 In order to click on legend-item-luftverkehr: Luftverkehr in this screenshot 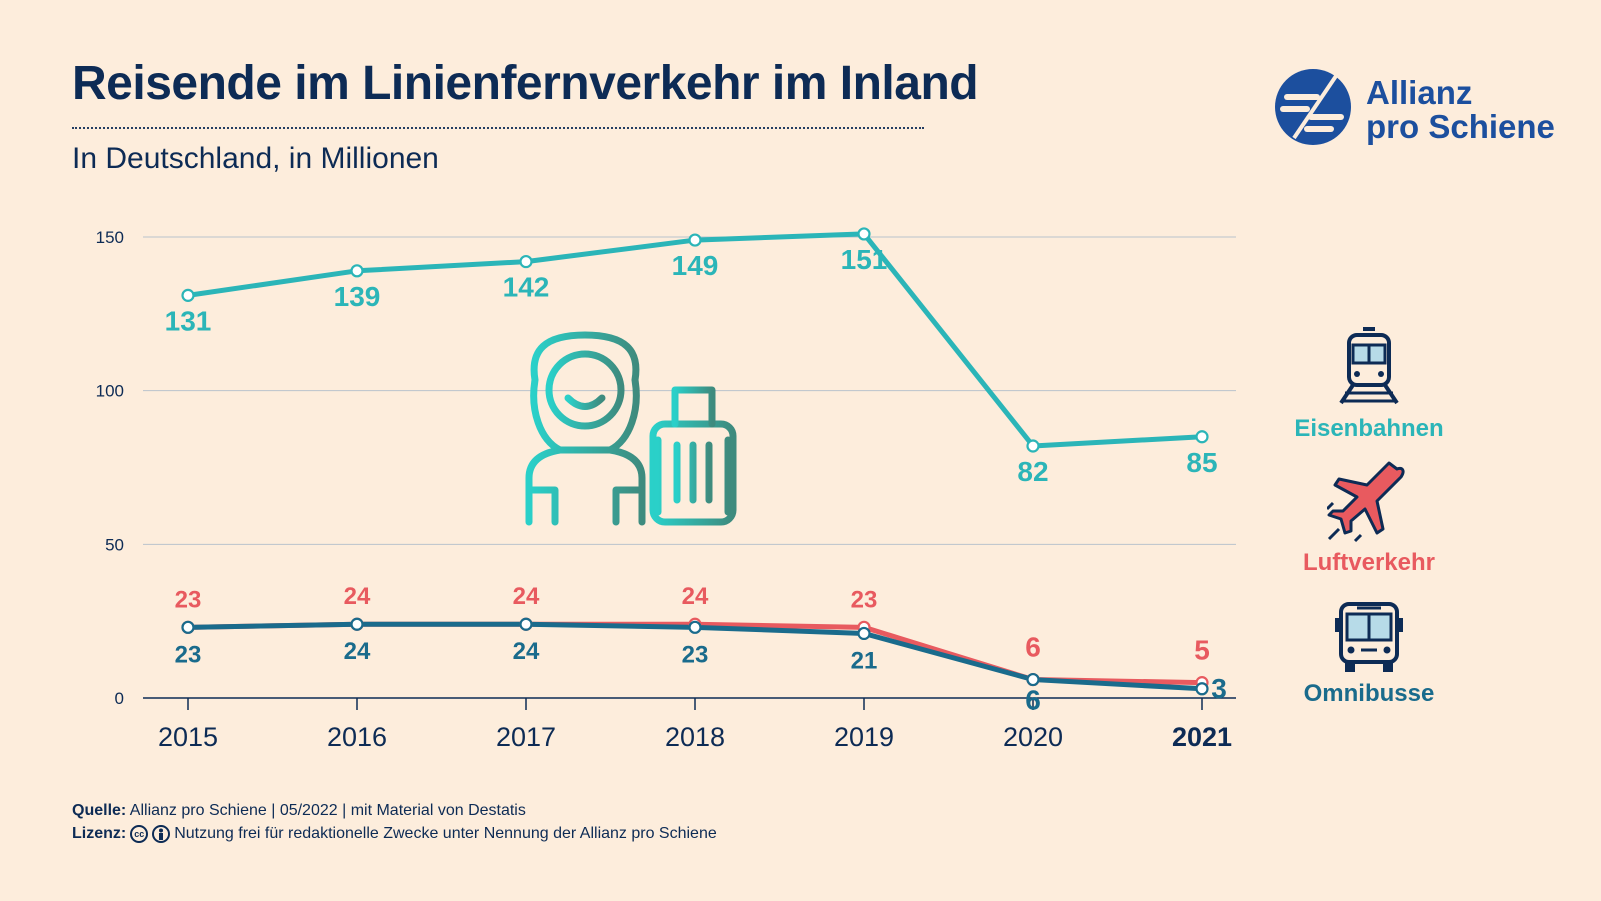, I will do `click(1369, 518)`.